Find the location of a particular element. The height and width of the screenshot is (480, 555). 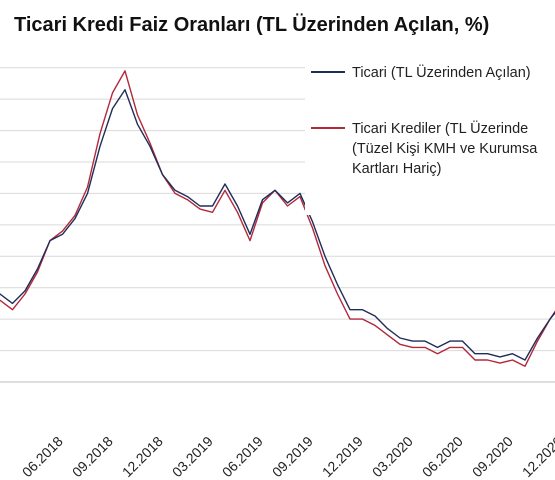

x-tick-label: 09.2018 is located at coordinates (92, 456).